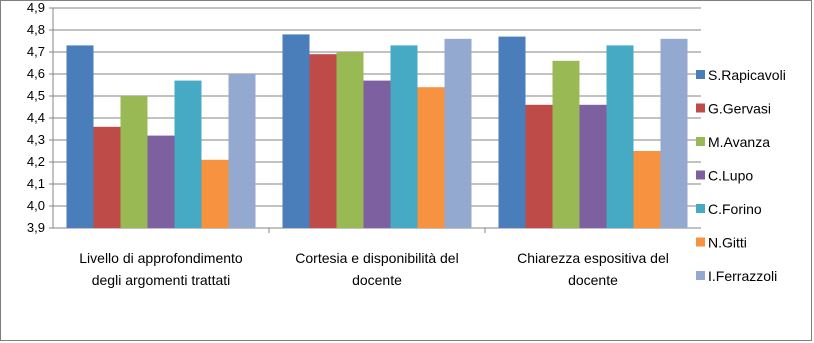  What do you see at coordinates (36, 73) in the screenshot?
I see `y-tick-label: 4,6` at bounding box center [36, 73].